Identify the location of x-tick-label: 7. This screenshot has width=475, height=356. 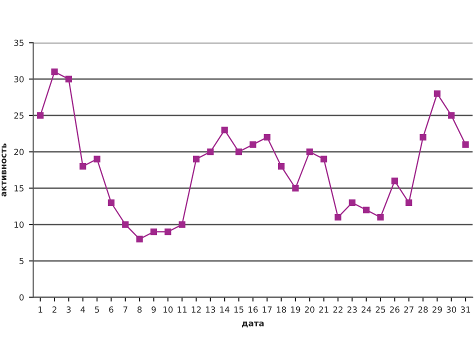
(125, 309).